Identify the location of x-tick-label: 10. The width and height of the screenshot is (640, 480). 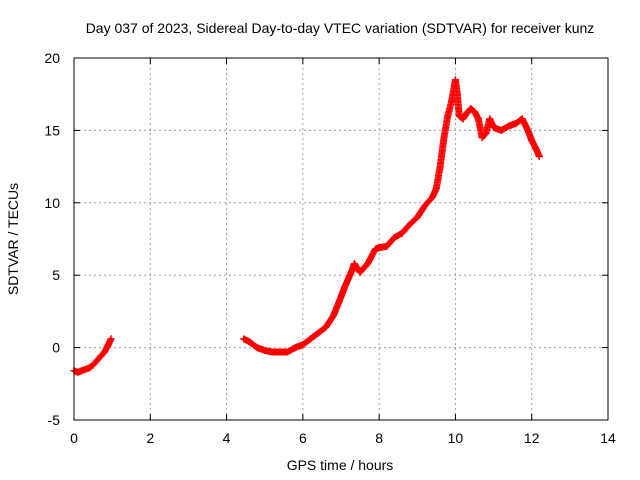
(456, 438).